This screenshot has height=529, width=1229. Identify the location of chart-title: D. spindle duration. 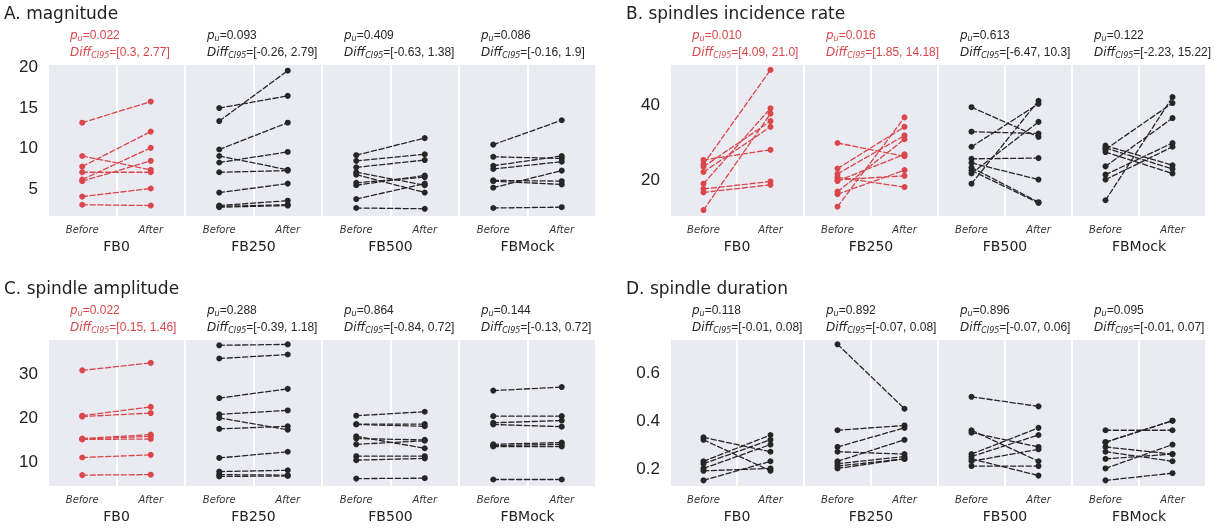
(707, 288).